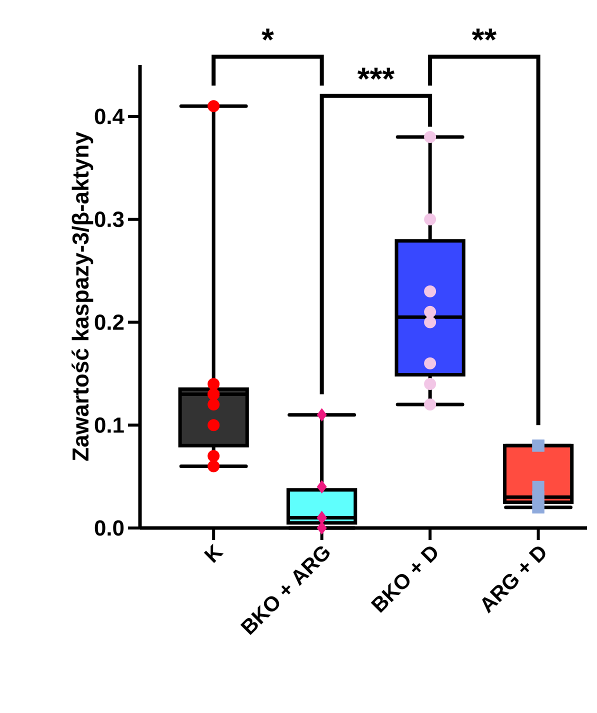 This screenshot has height=713, width=597. What do you see at coordinates (109, 116) in the screenshot?
I see `y-tick-label: 0.4` at bounding box center [109, 116].